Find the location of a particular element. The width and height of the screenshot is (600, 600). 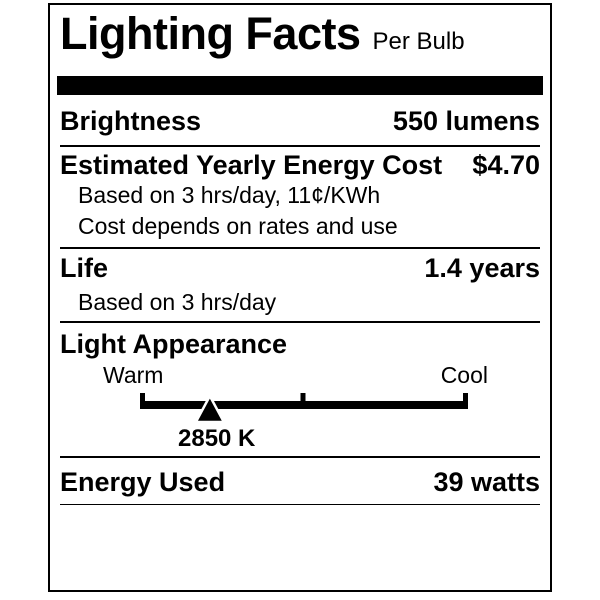

warm-label: Warm is located at coordinates (133, 375).